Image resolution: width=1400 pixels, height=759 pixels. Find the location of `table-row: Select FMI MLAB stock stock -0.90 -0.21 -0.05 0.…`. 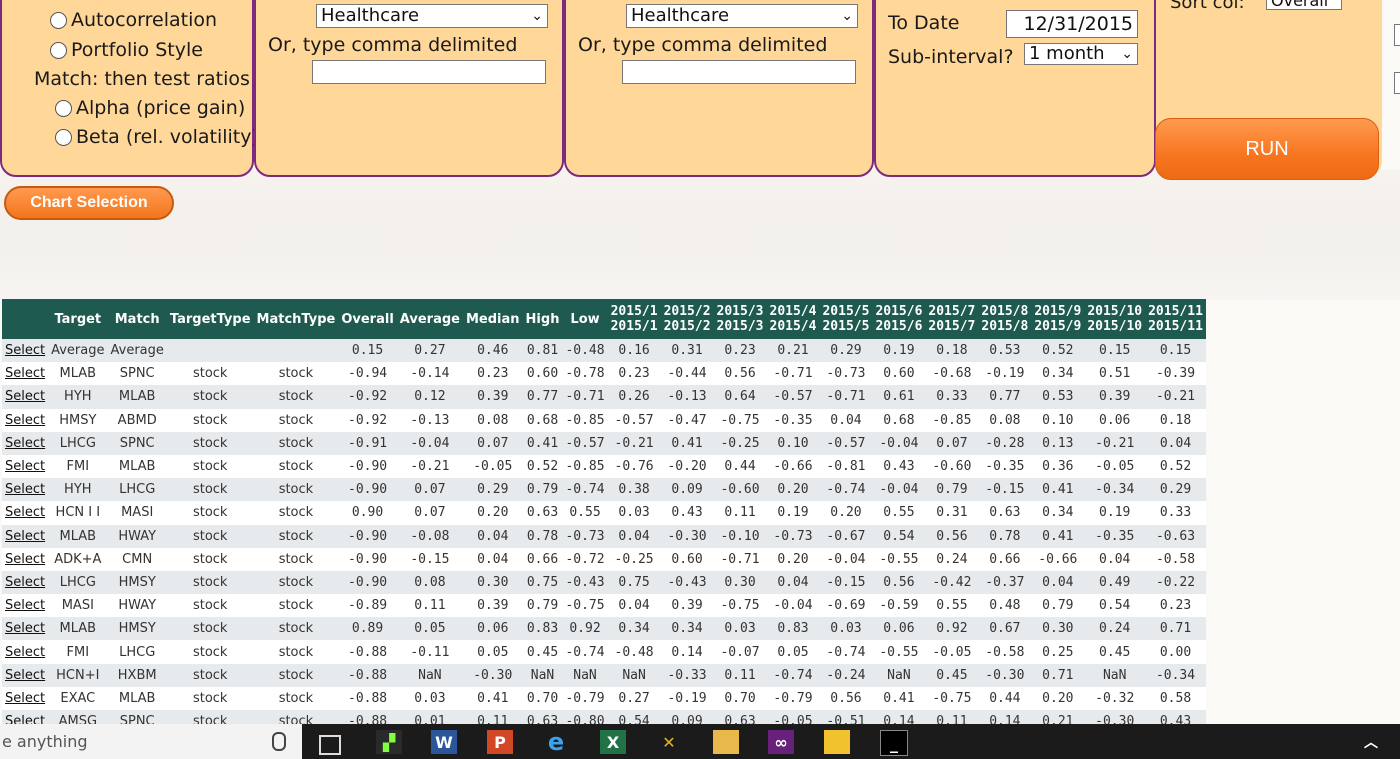

table-row: Select FMI MLAB stock stock -0.90 -0.21 -0.05 0.… is located at coordinates (604, 466).